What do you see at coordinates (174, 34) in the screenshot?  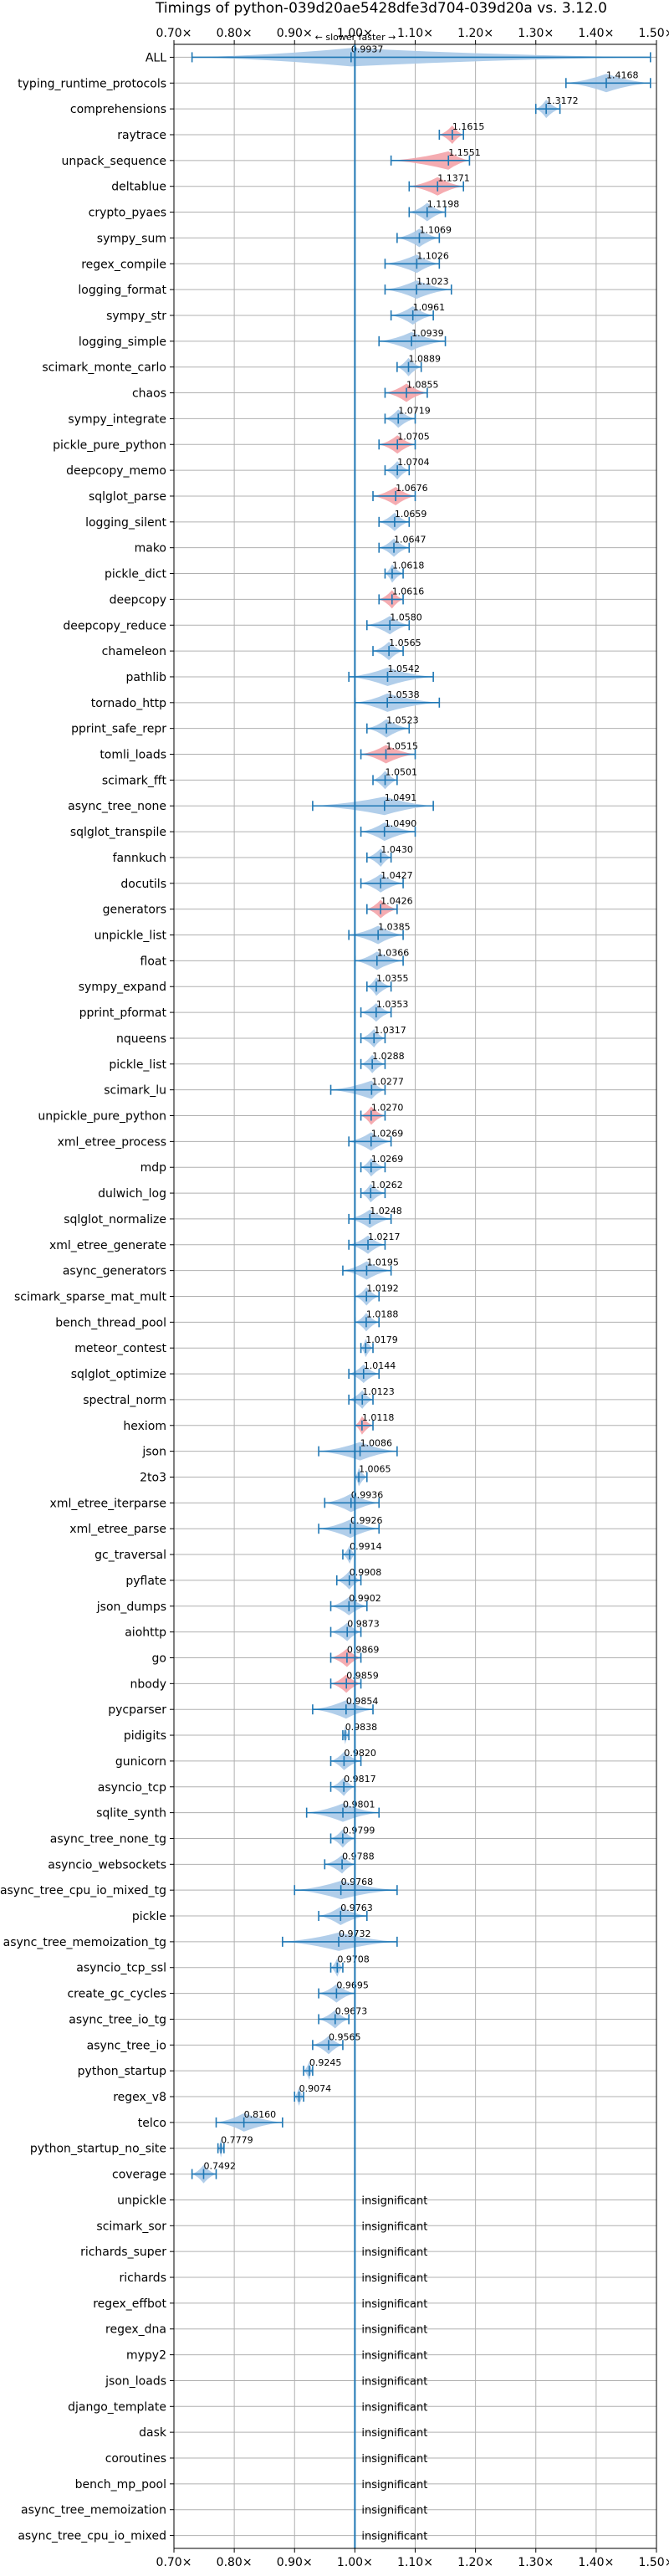 I see `x-tick-label-top: 0.70×` at bounding box center [174, 34].